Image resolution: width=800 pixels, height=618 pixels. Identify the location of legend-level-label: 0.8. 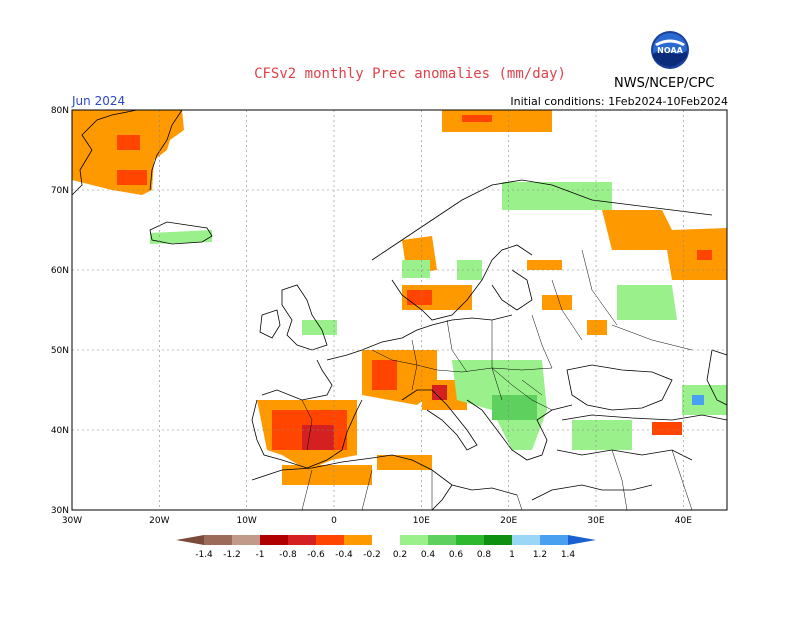
(484, 555).